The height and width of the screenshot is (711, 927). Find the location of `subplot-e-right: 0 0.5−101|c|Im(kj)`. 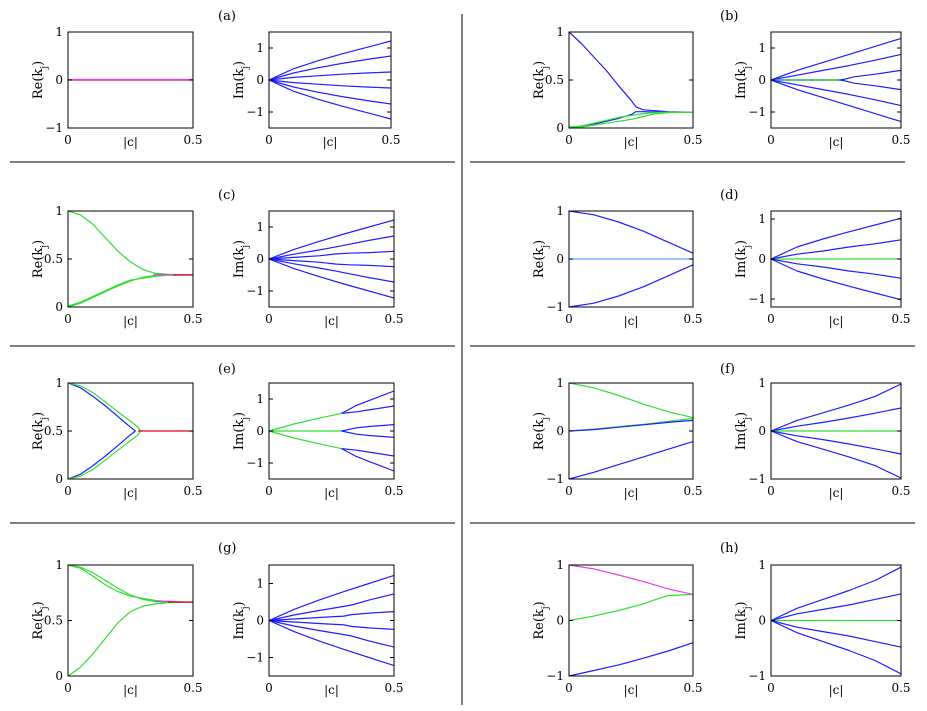

subplot-e-right: 0 0.5−101|c|Im(kj) is located at coordinates (318, 441).